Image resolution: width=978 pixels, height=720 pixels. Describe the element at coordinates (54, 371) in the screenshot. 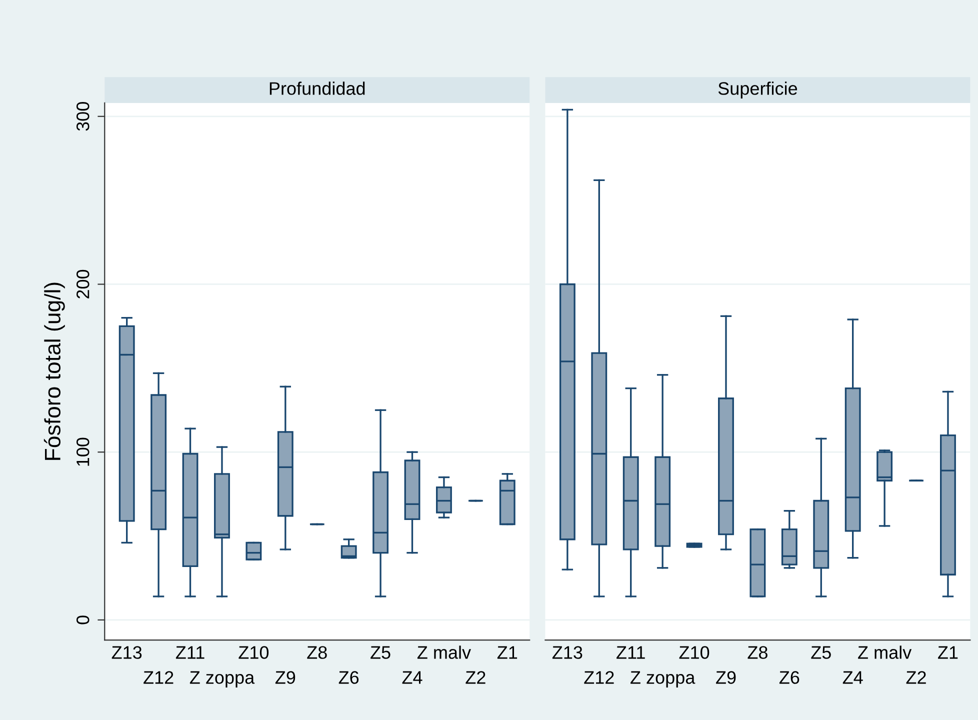

I see `y-axis-title: Fósforo total (ug/l)` at that location.